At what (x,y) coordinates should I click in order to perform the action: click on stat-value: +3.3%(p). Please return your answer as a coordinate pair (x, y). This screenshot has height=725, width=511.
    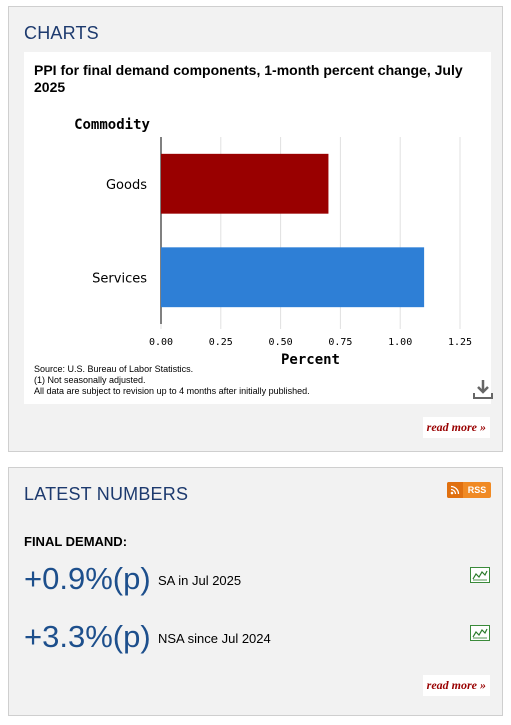
    Looking at the image, I should click on (87, 636).